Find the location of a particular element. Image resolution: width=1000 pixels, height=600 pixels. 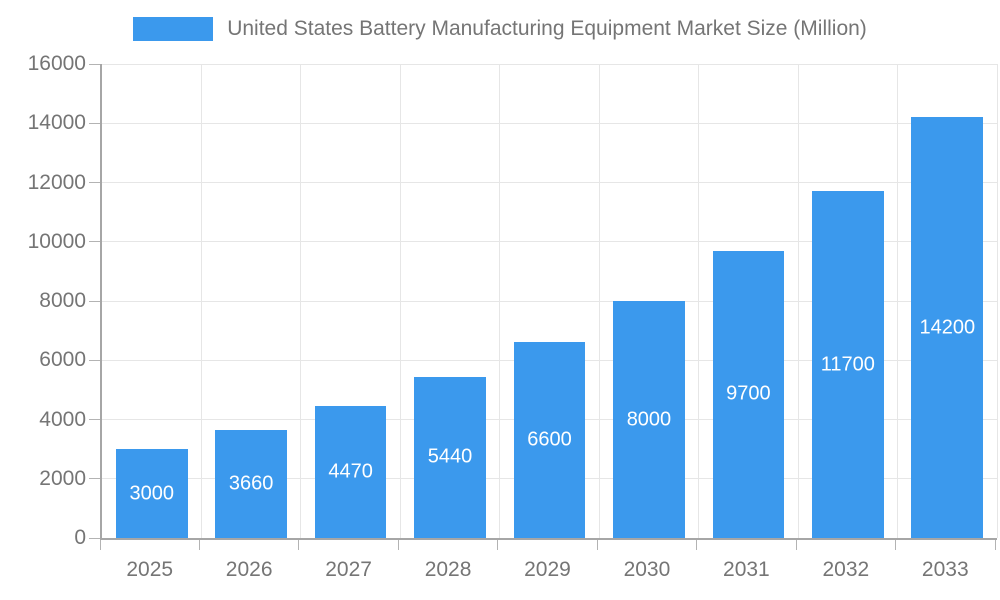

bar-value-label: 11700 is located at coordinates (847, 364).